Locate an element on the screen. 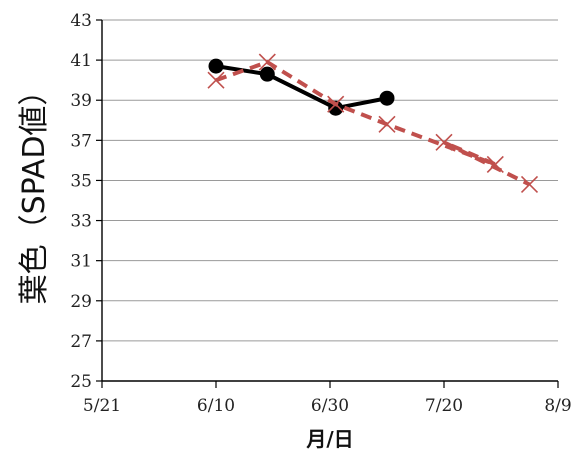  y-tick-label: 39 is located at coordinates (81, 101).